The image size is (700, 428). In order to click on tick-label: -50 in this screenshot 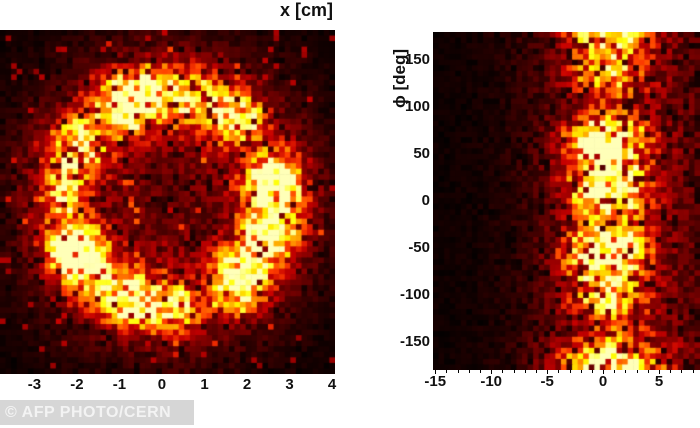, I will do `click(419, 247)`.